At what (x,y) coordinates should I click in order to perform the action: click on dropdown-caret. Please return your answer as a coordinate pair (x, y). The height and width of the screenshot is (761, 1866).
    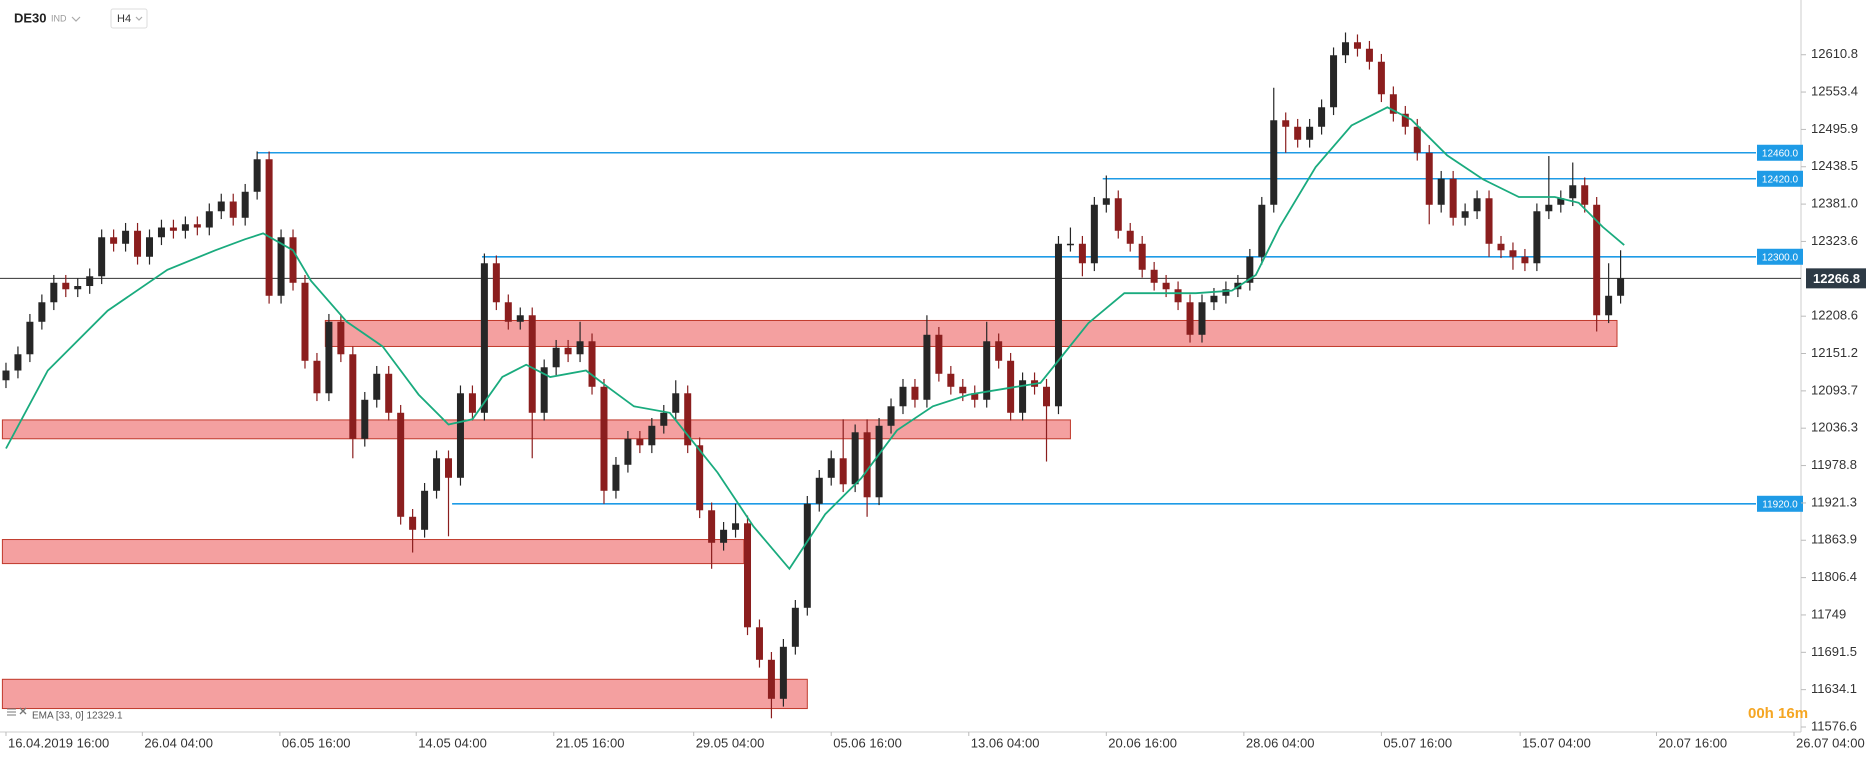
    Looking at the image, I should click on (76, 19).